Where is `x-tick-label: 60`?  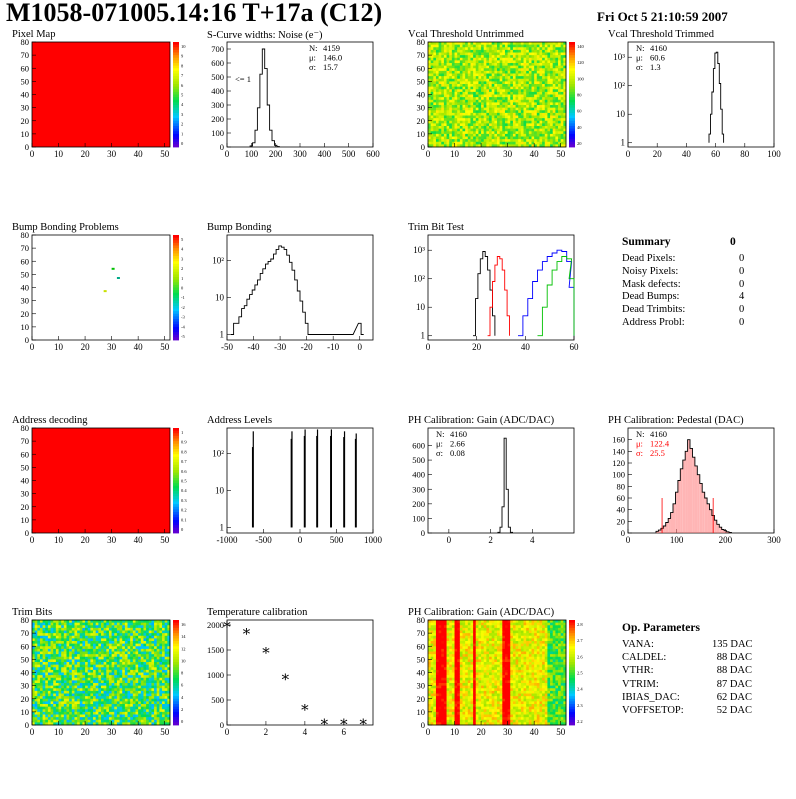 x-tick-label: 60 is located at coordinates (575, 347).